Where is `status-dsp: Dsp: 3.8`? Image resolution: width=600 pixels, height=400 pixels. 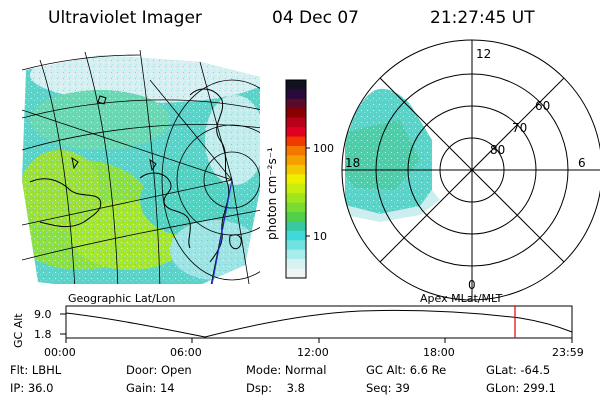
status-dsp: Dsp: 3.8 is located at coordinates (275, 388).